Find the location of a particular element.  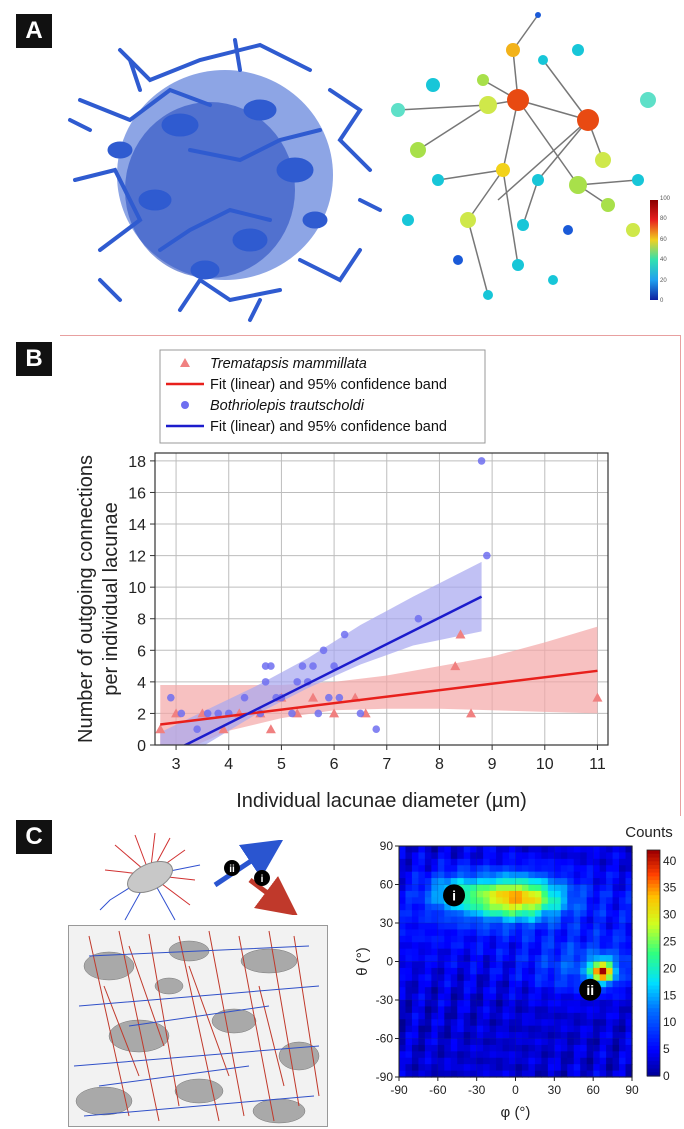

data-point-circle is located at coordinates (376, 729).